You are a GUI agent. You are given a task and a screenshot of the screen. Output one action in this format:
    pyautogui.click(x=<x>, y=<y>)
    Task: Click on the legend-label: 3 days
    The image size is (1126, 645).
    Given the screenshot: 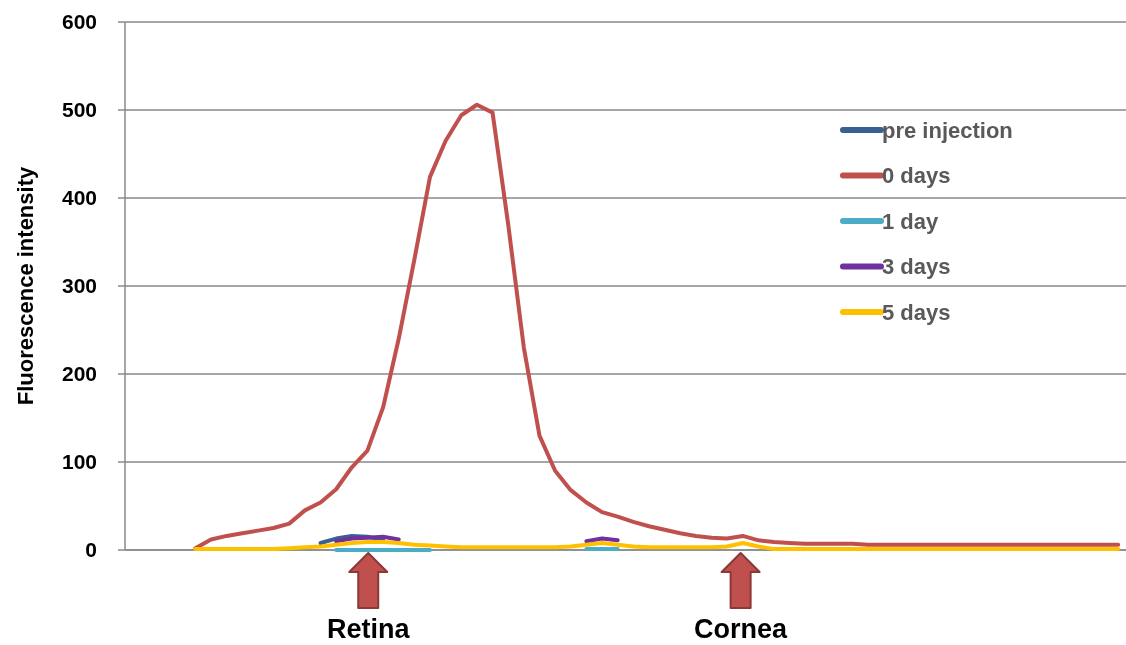 What is the action you would take?
    pyautogui.click(x=916, y=267)
    